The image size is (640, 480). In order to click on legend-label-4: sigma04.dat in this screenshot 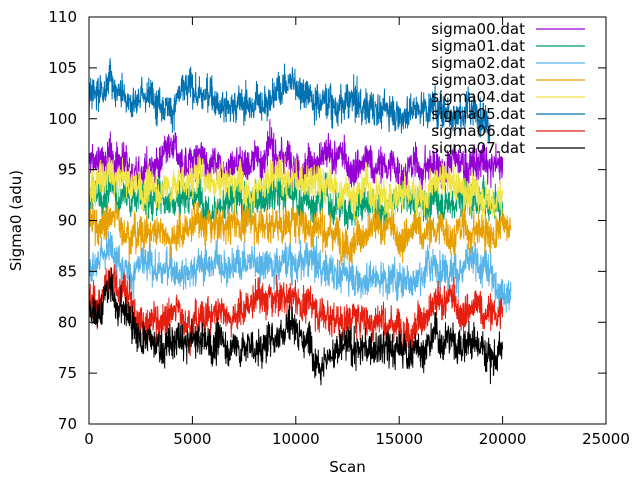, I will do `click(478, 97)`.